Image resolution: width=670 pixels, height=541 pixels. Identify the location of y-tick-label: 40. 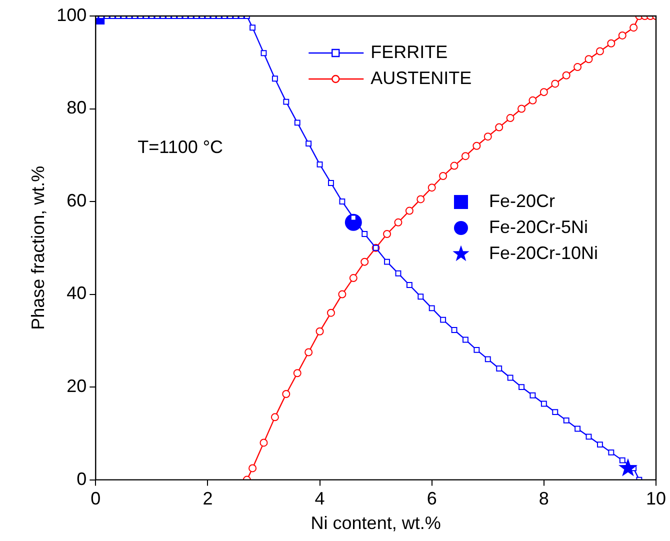
(76, 293).